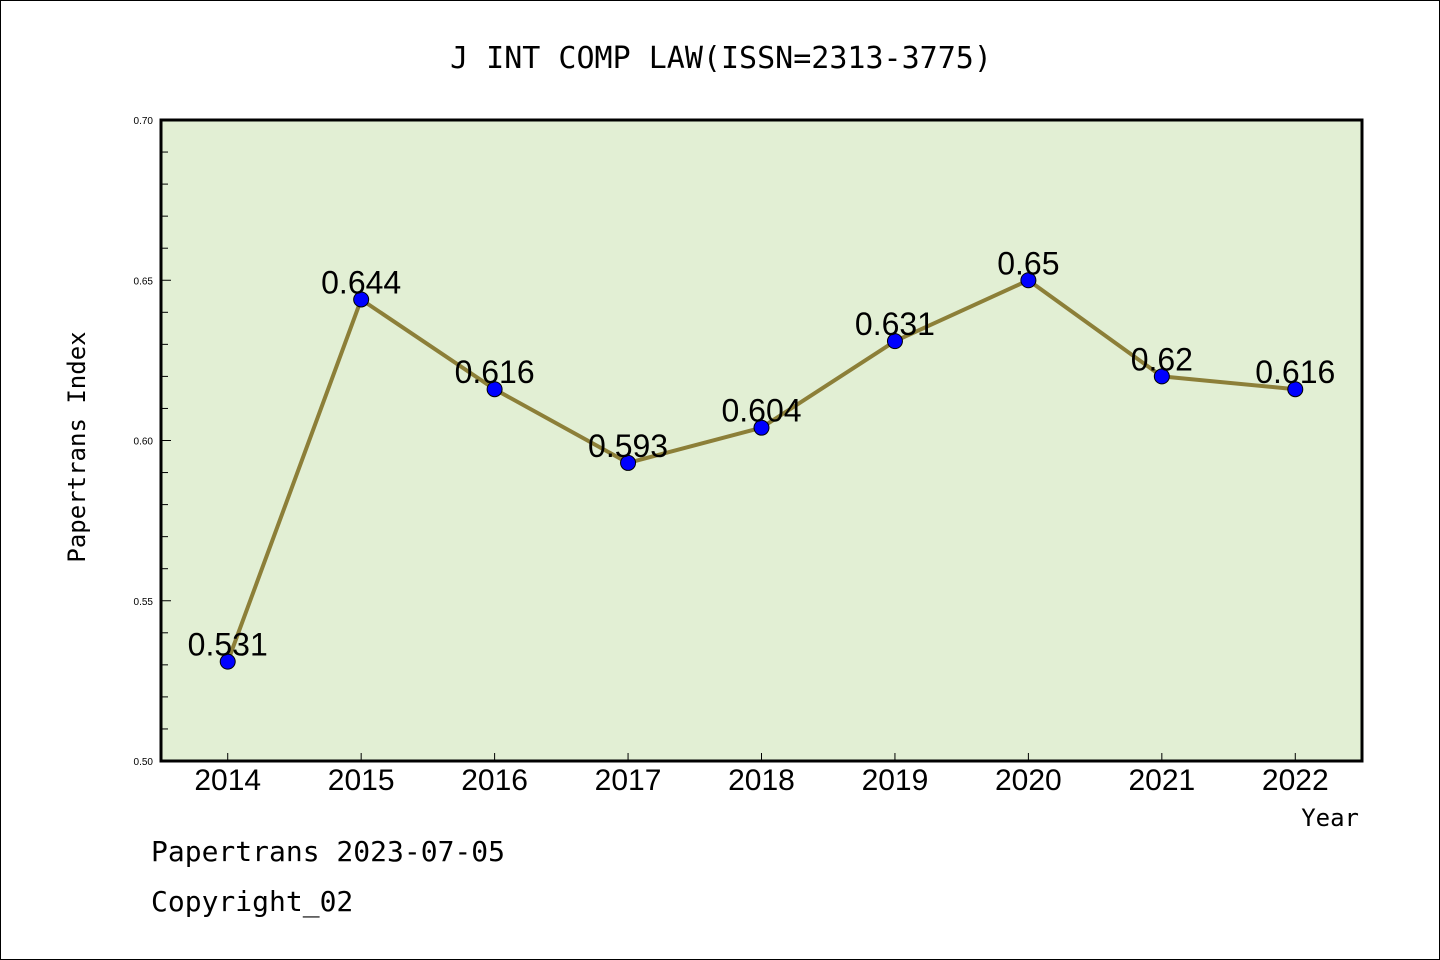 This screenshot has width=1440, height=960. Describe the element at coordinates (494, 780) in the screenshot. I see `x-tick-label: 2016` at that location.